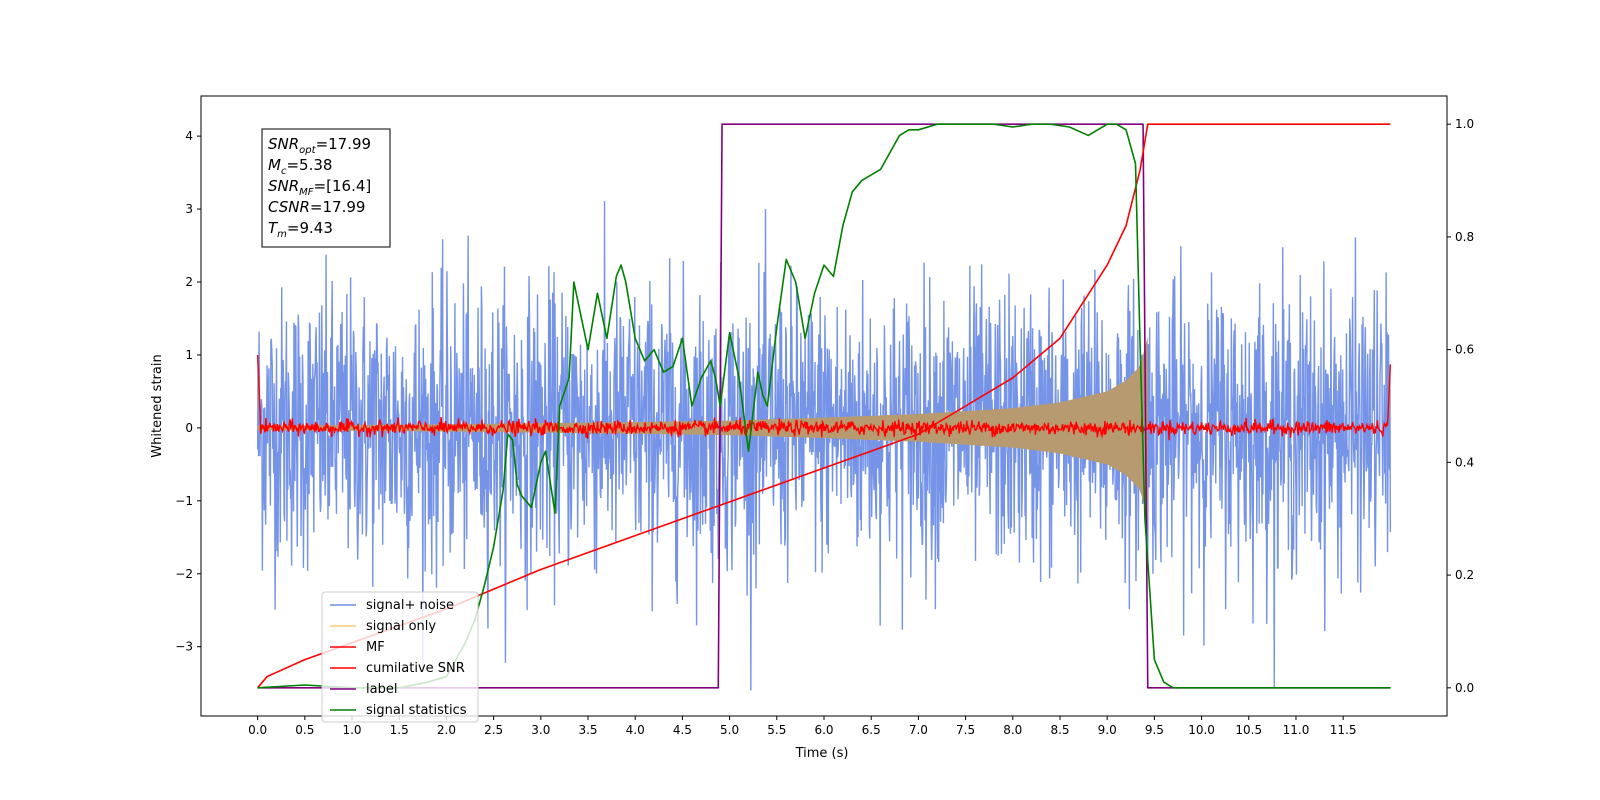 The image size is (1600, 800). Describe the element at coordinates (189, 355) in the screenshot. I see `y-tick-label: 1` at that location.